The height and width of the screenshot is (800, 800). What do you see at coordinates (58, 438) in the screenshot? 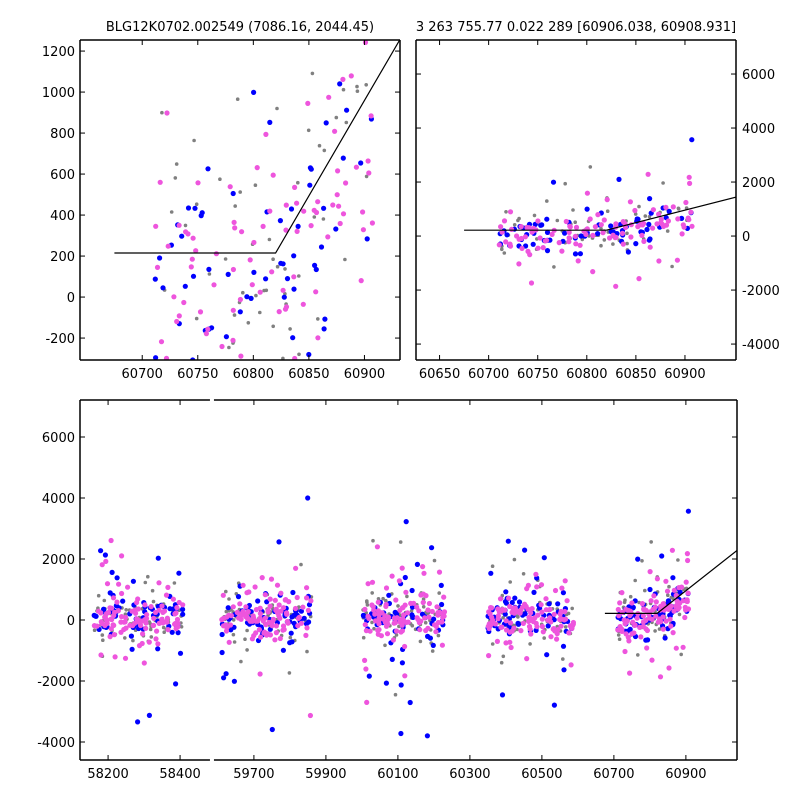
I see `y-tick-label: 6000` at bounding box center [58, 438].